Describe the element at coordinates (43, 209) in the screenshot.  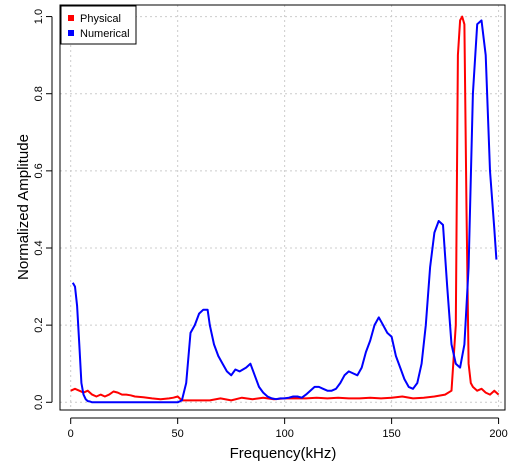
I see `y-axis: 0.0 0.2 0.4 0.6 0.8 1.0` at that location.